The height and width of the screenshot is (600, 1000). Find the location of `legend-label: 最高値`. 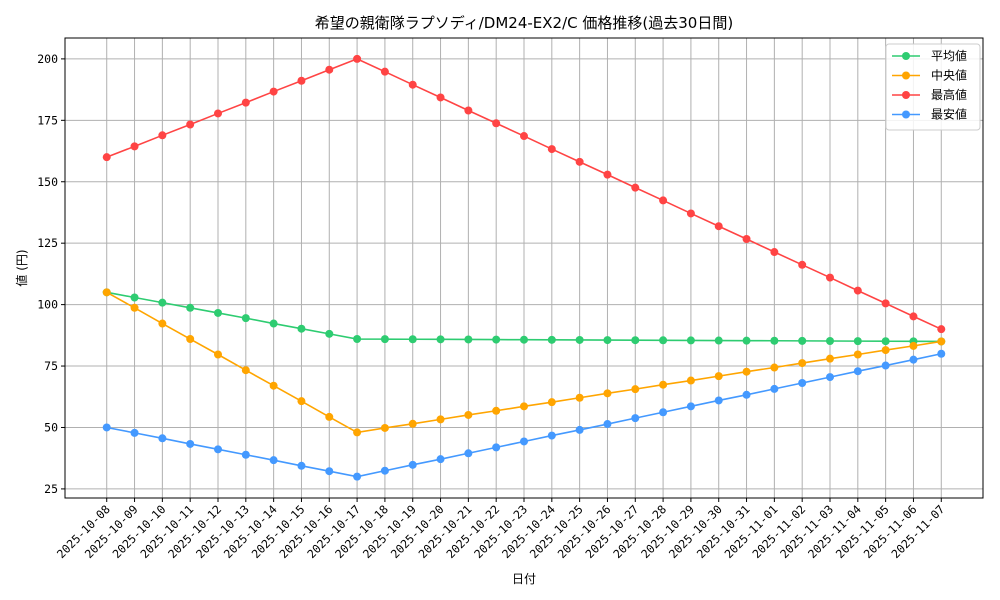

legend-label: 最高値 is located at coordinates (949, 94).